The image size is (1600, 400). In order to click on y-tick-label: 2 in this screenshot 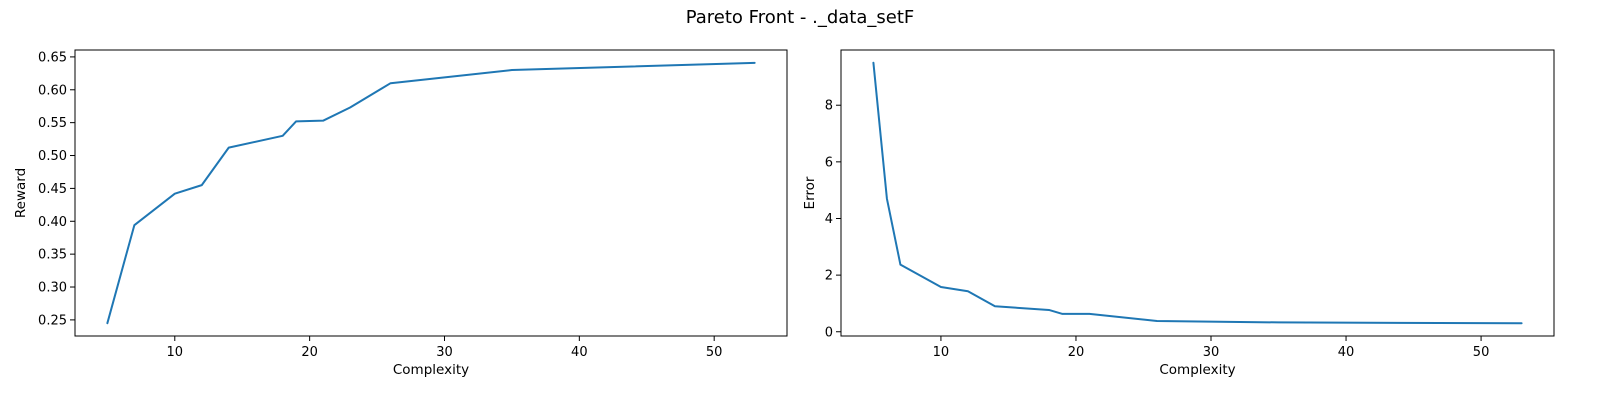, I will do `click(829, 276)`.